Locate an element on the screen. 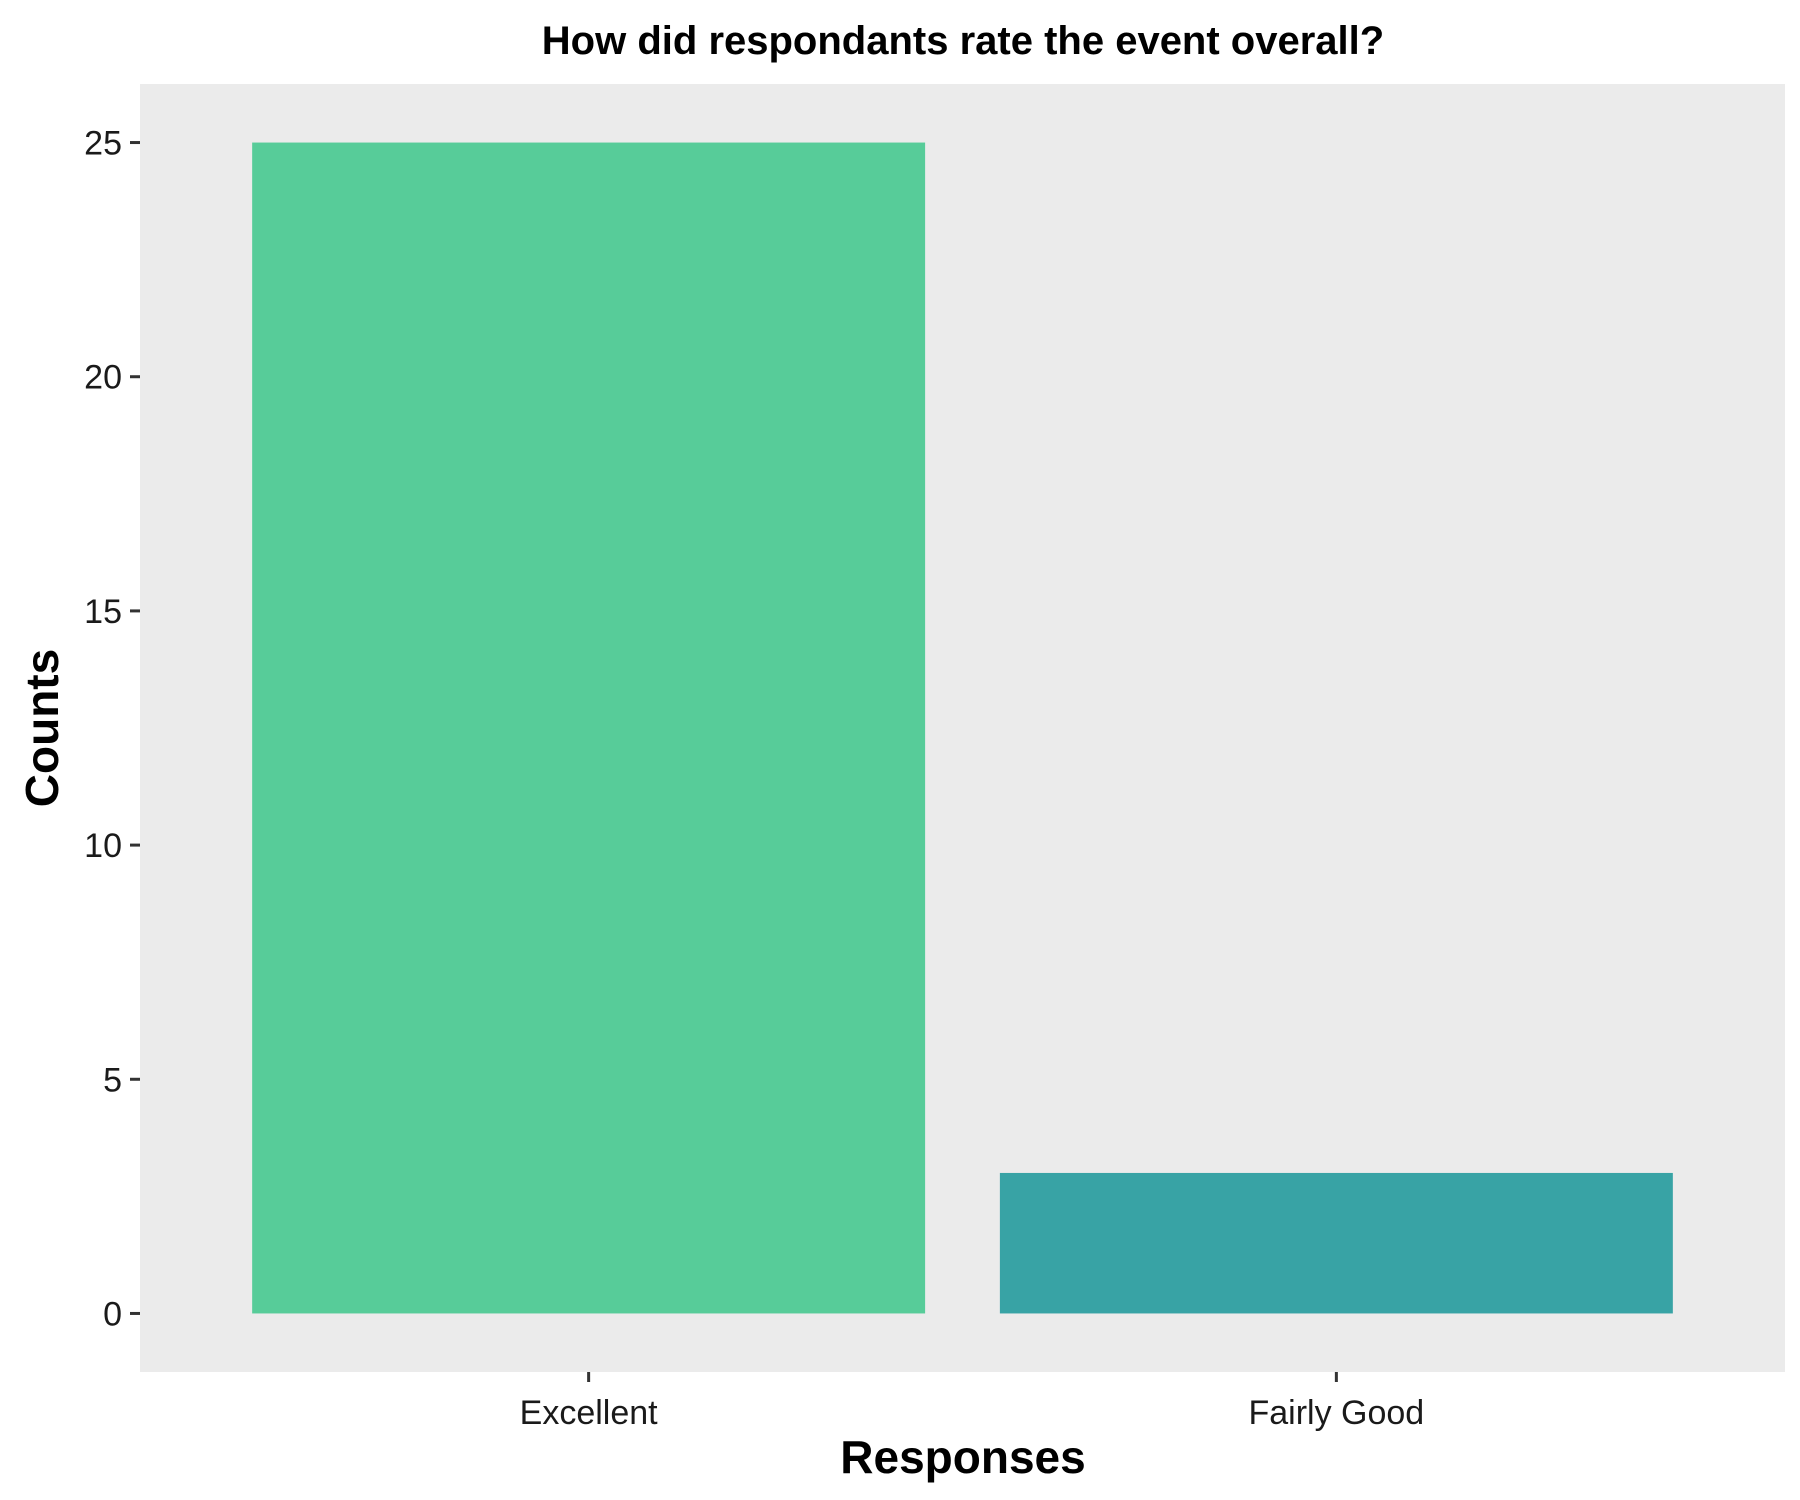  y-tick-label: 20 is located at coordinates (103, 378).